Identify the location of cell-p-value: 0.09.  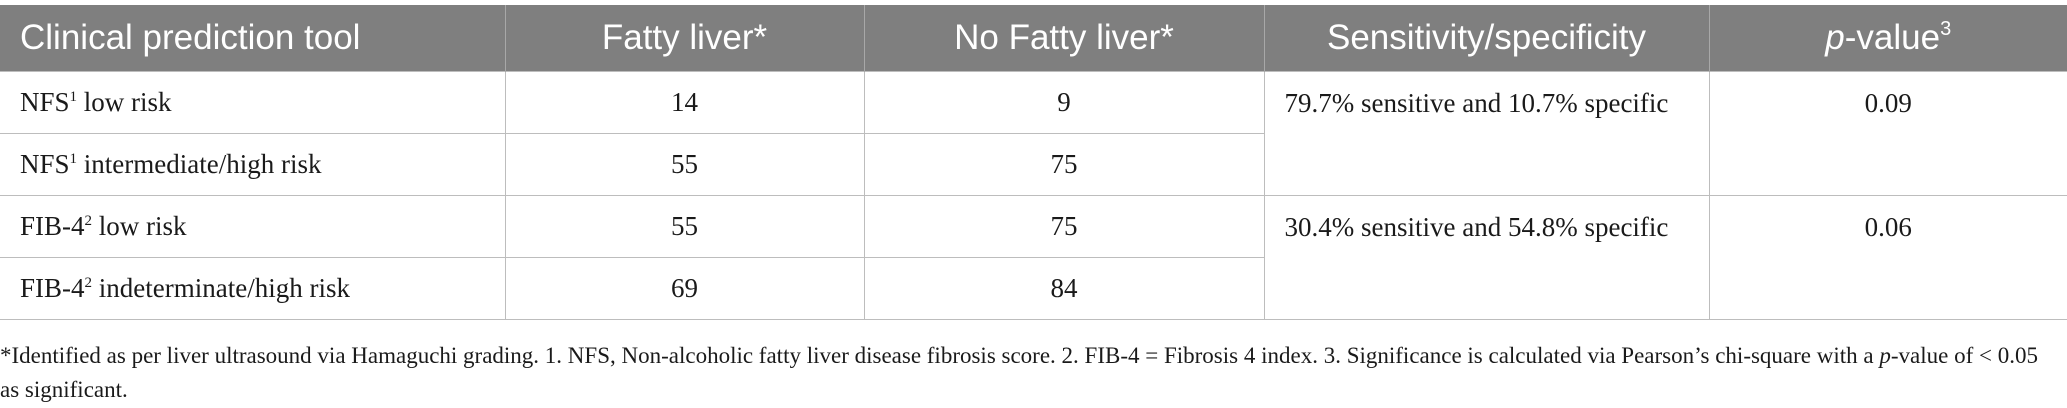
(1887, 133).